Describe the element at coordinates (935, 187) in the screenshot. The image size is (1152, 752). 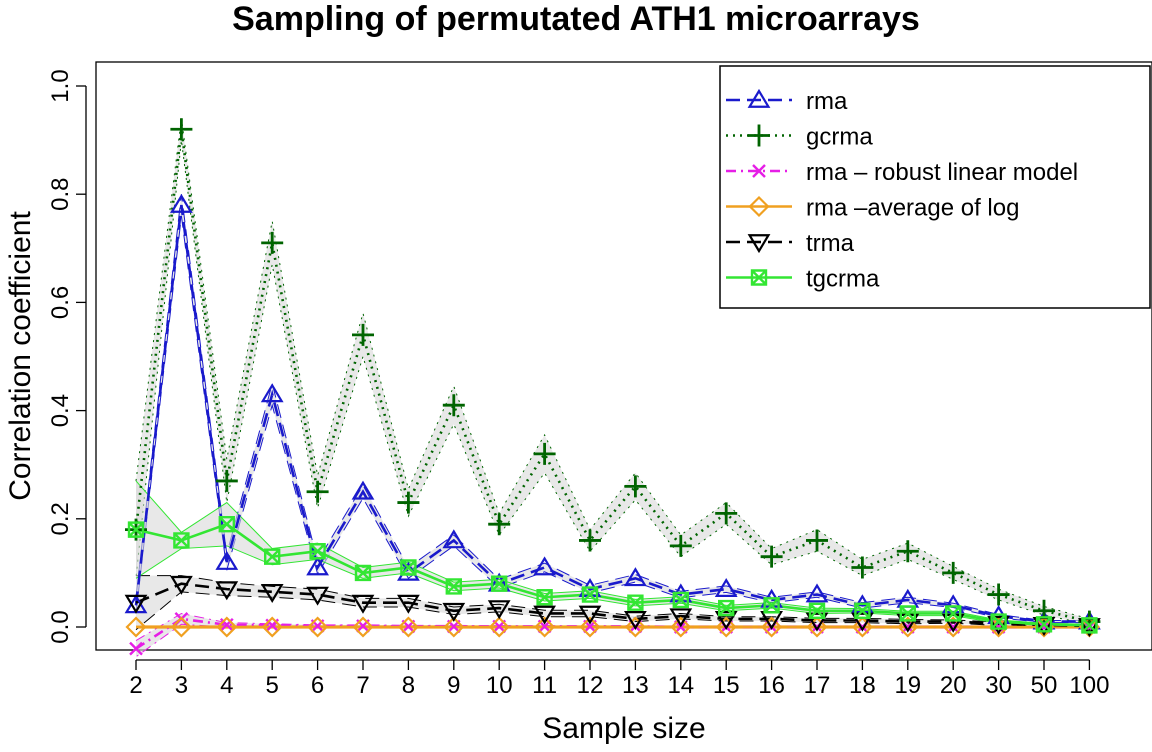
I see `legend-box` at that location.